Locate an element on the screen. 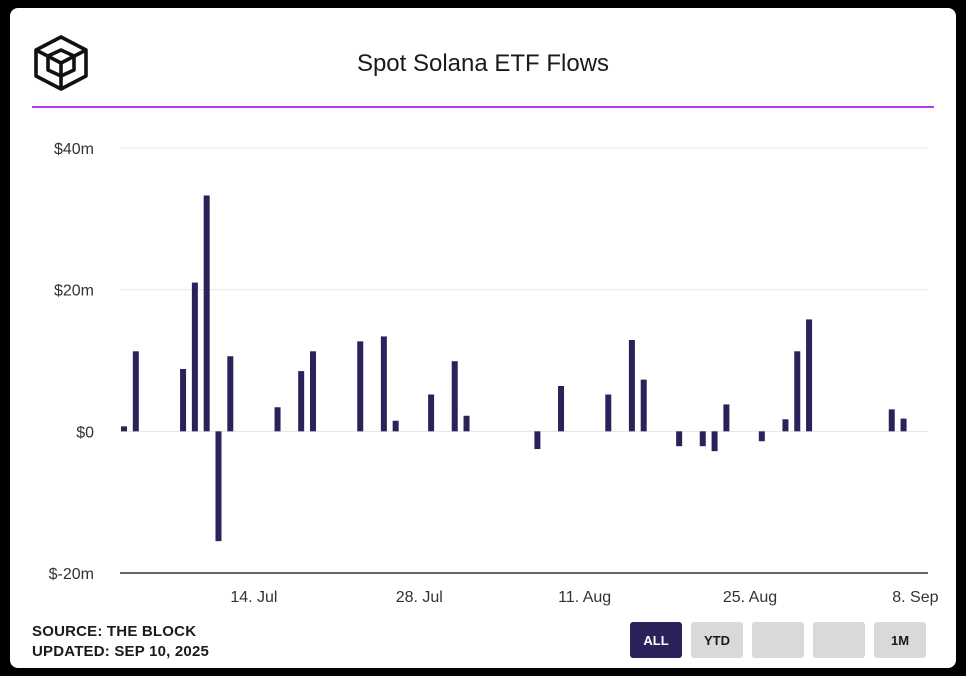 This screenshot has width=966, height=676. x-tick-label: 28. Jul is located at coordinates (419, 597).